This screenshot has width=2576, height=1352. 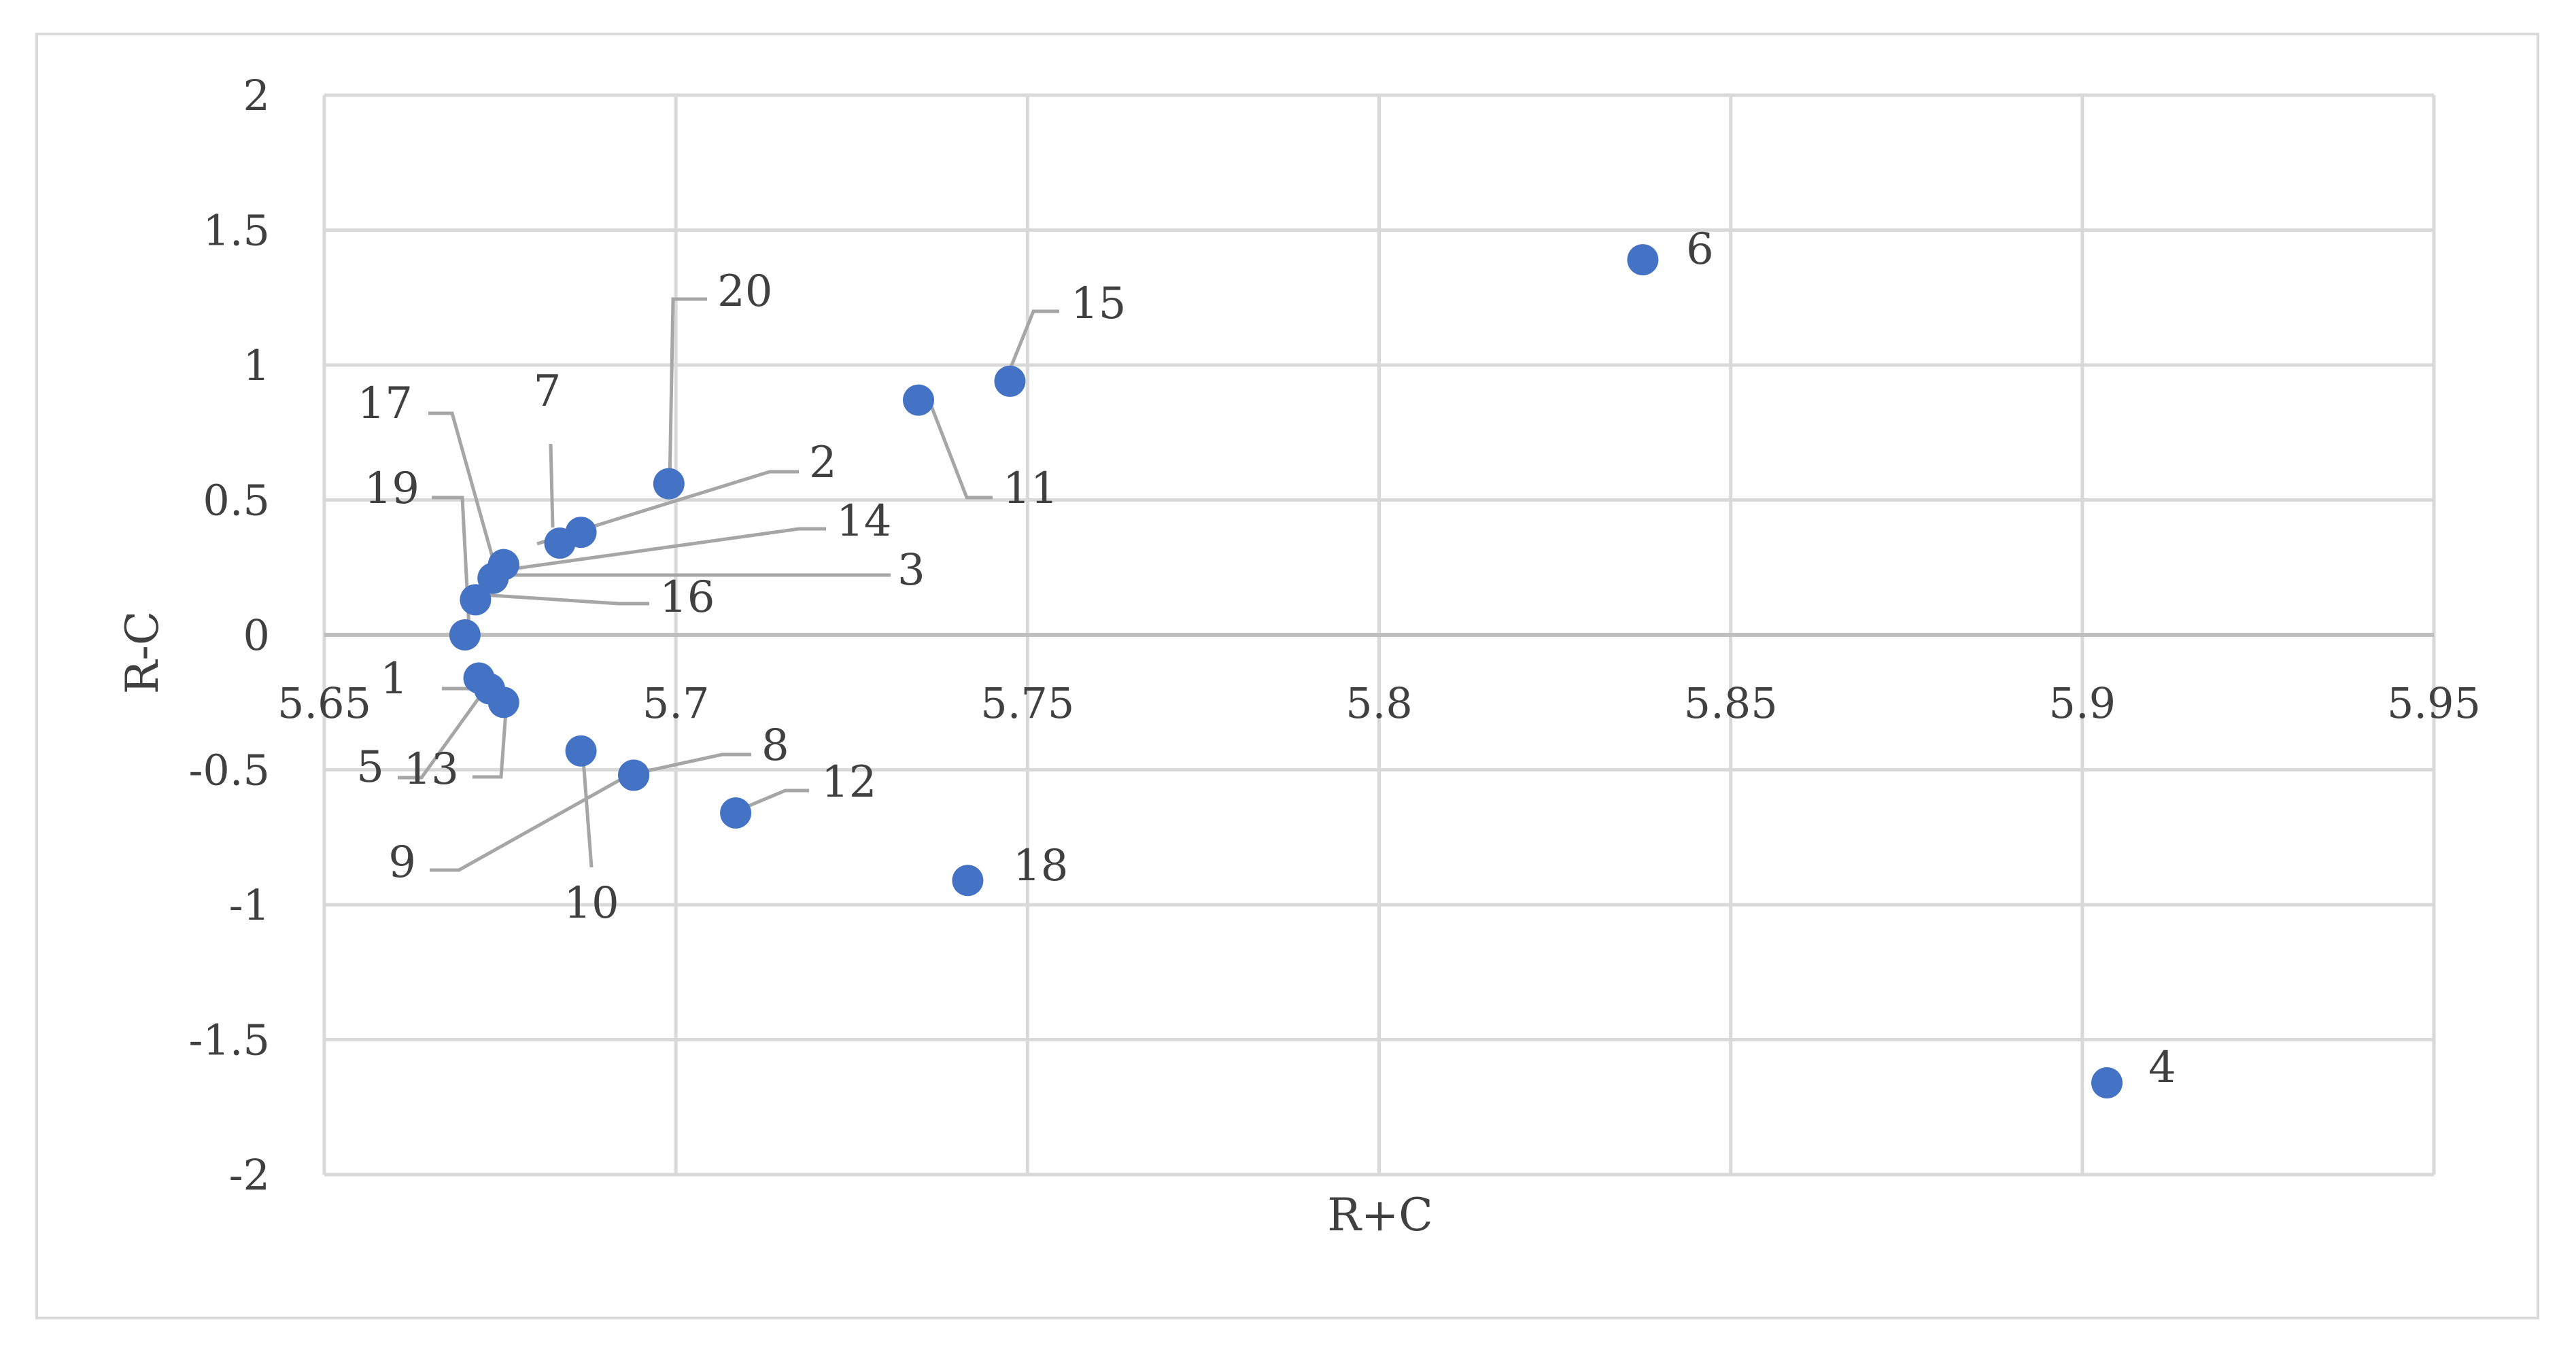 I want to click on x-tick-label: 5.7, so click(x=676, y=703).